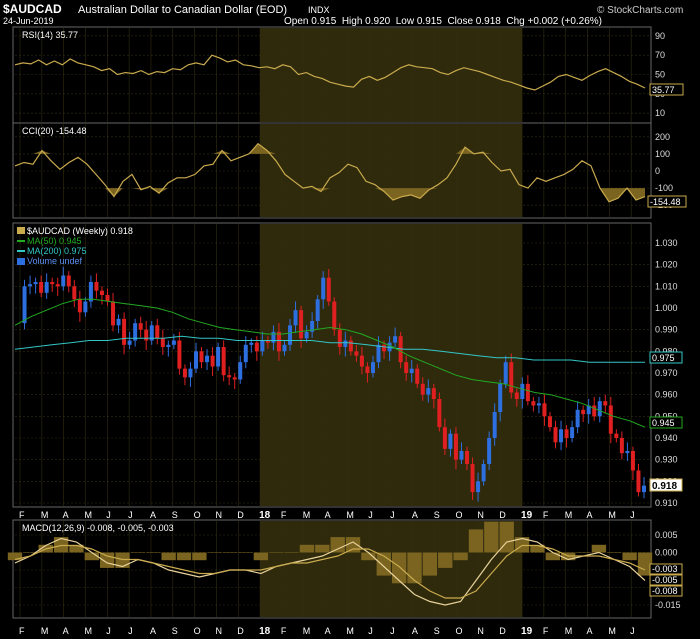  Describe the element at coordinates (666, 416) in the screenshot. I see `tick-price-ticks-0.950: 0.950` at that location.